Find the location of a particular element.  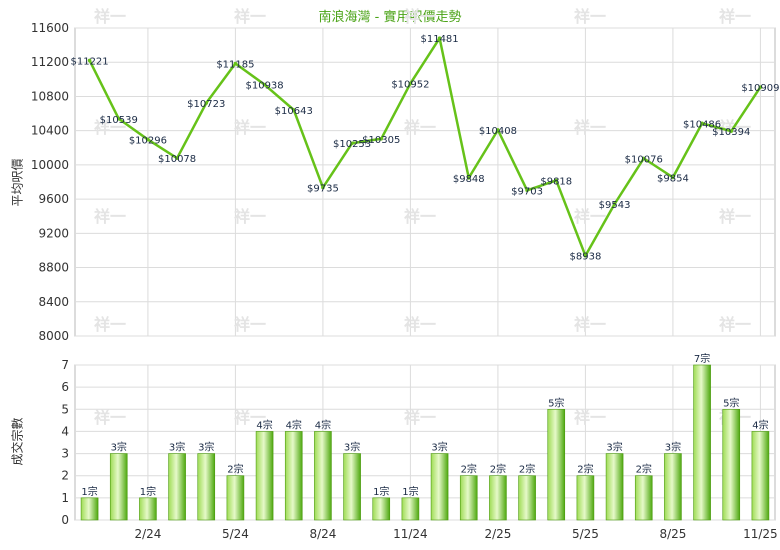

price-data-label: $9735 is located at coordinates (323, 189).